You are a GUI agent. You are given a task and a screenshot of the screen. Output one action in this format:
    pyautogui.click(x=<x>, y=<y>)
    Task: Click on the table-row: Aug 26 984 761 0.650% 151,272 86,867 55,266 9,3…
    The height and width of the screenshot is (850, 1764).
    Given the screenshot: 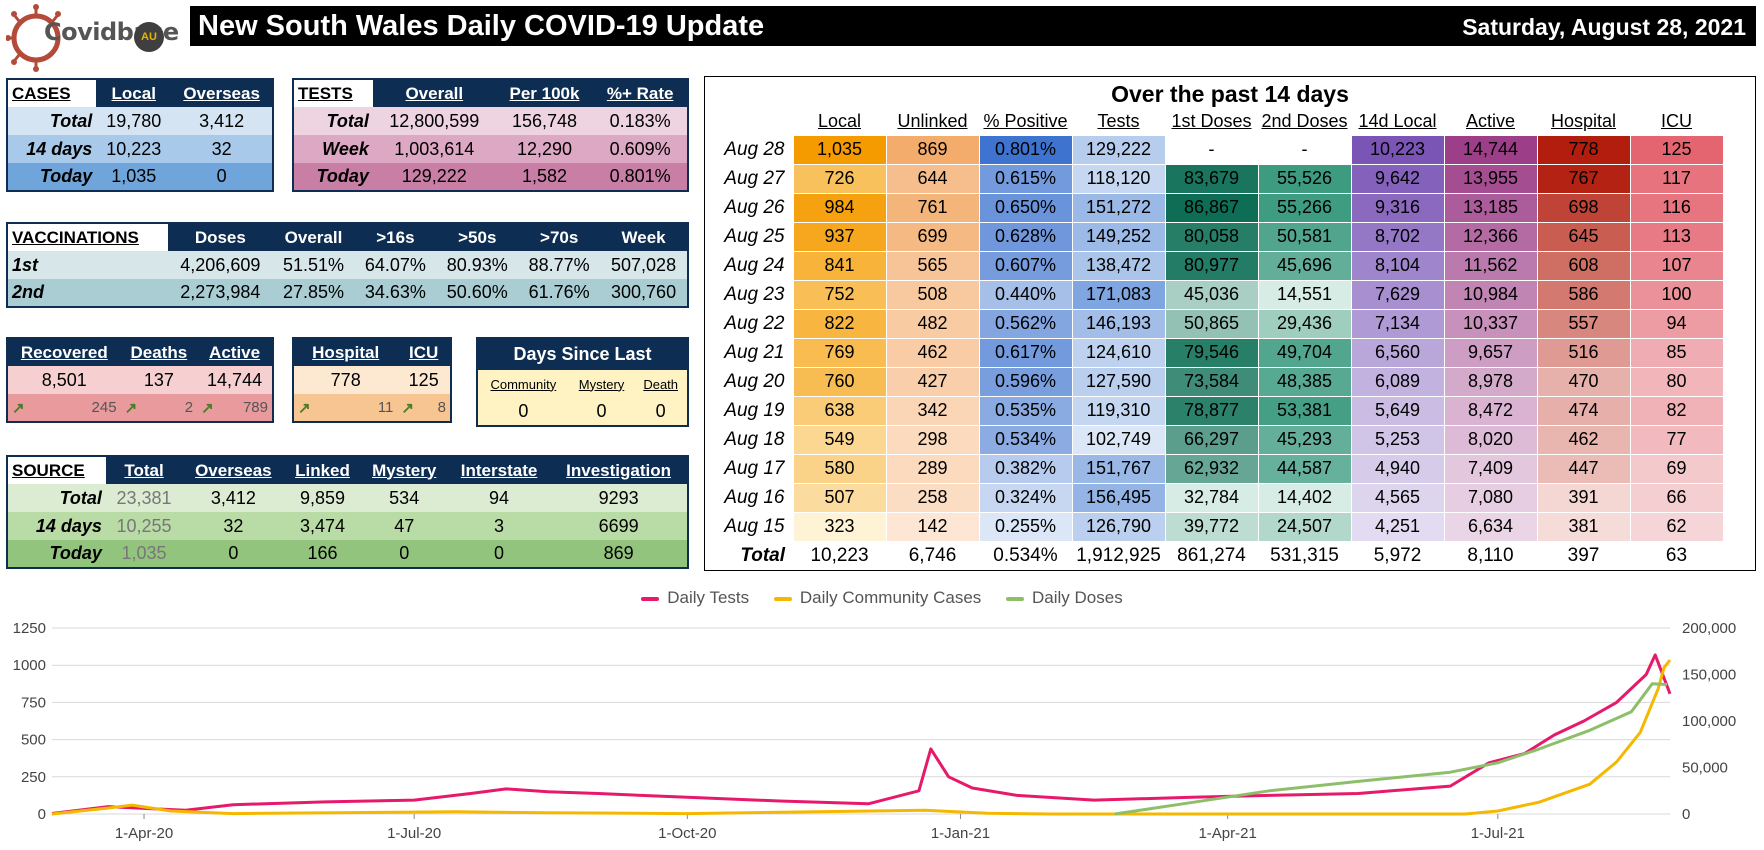 What is the action you would take?
    pyautogui.click(x=1218, y=207)
    